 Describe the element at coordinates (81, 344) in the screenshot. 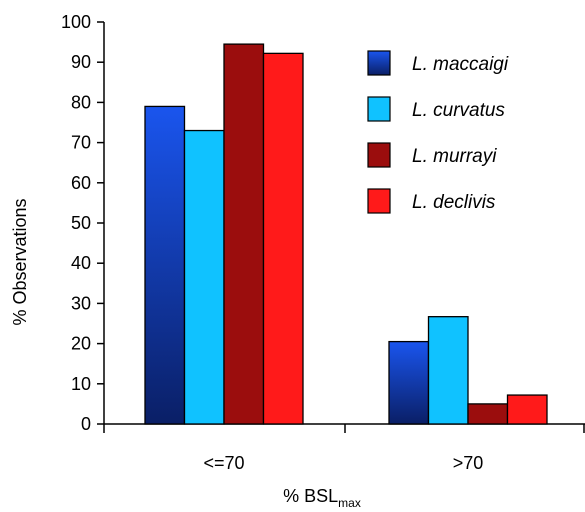

I see `y-tick-label: 20` at that location.